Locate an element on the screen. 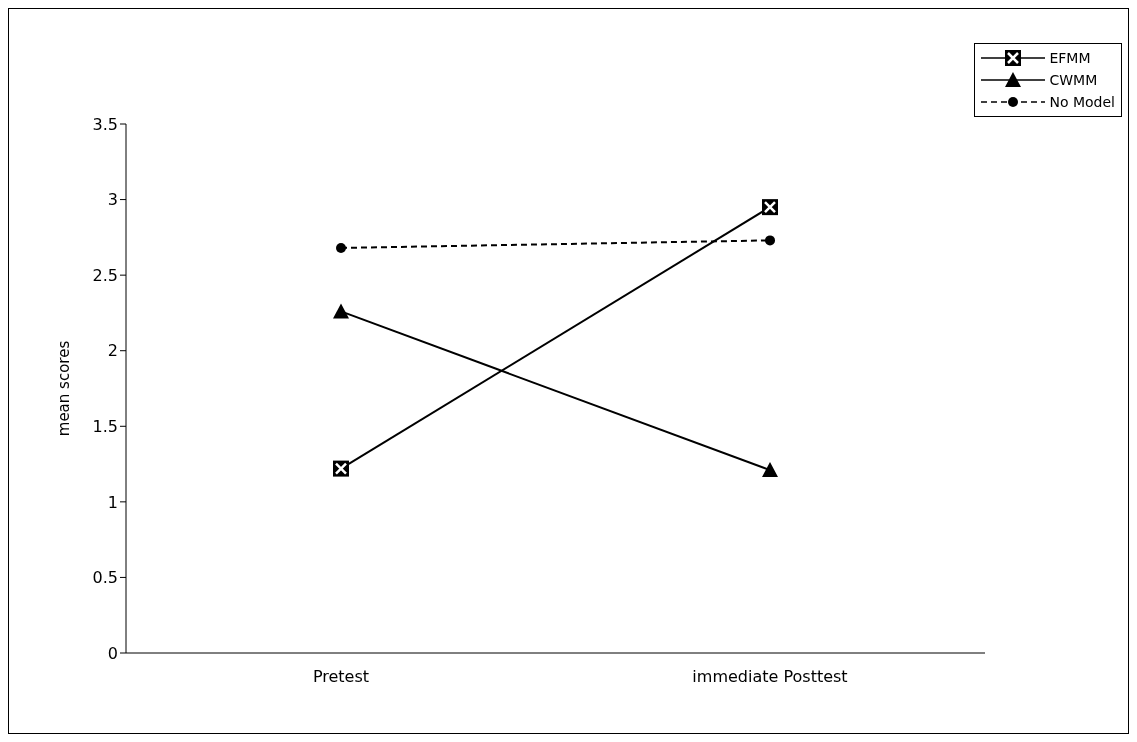 The image size is (1137, 742). y-tick-label: 3.5 is located at coordinates (105, 124).